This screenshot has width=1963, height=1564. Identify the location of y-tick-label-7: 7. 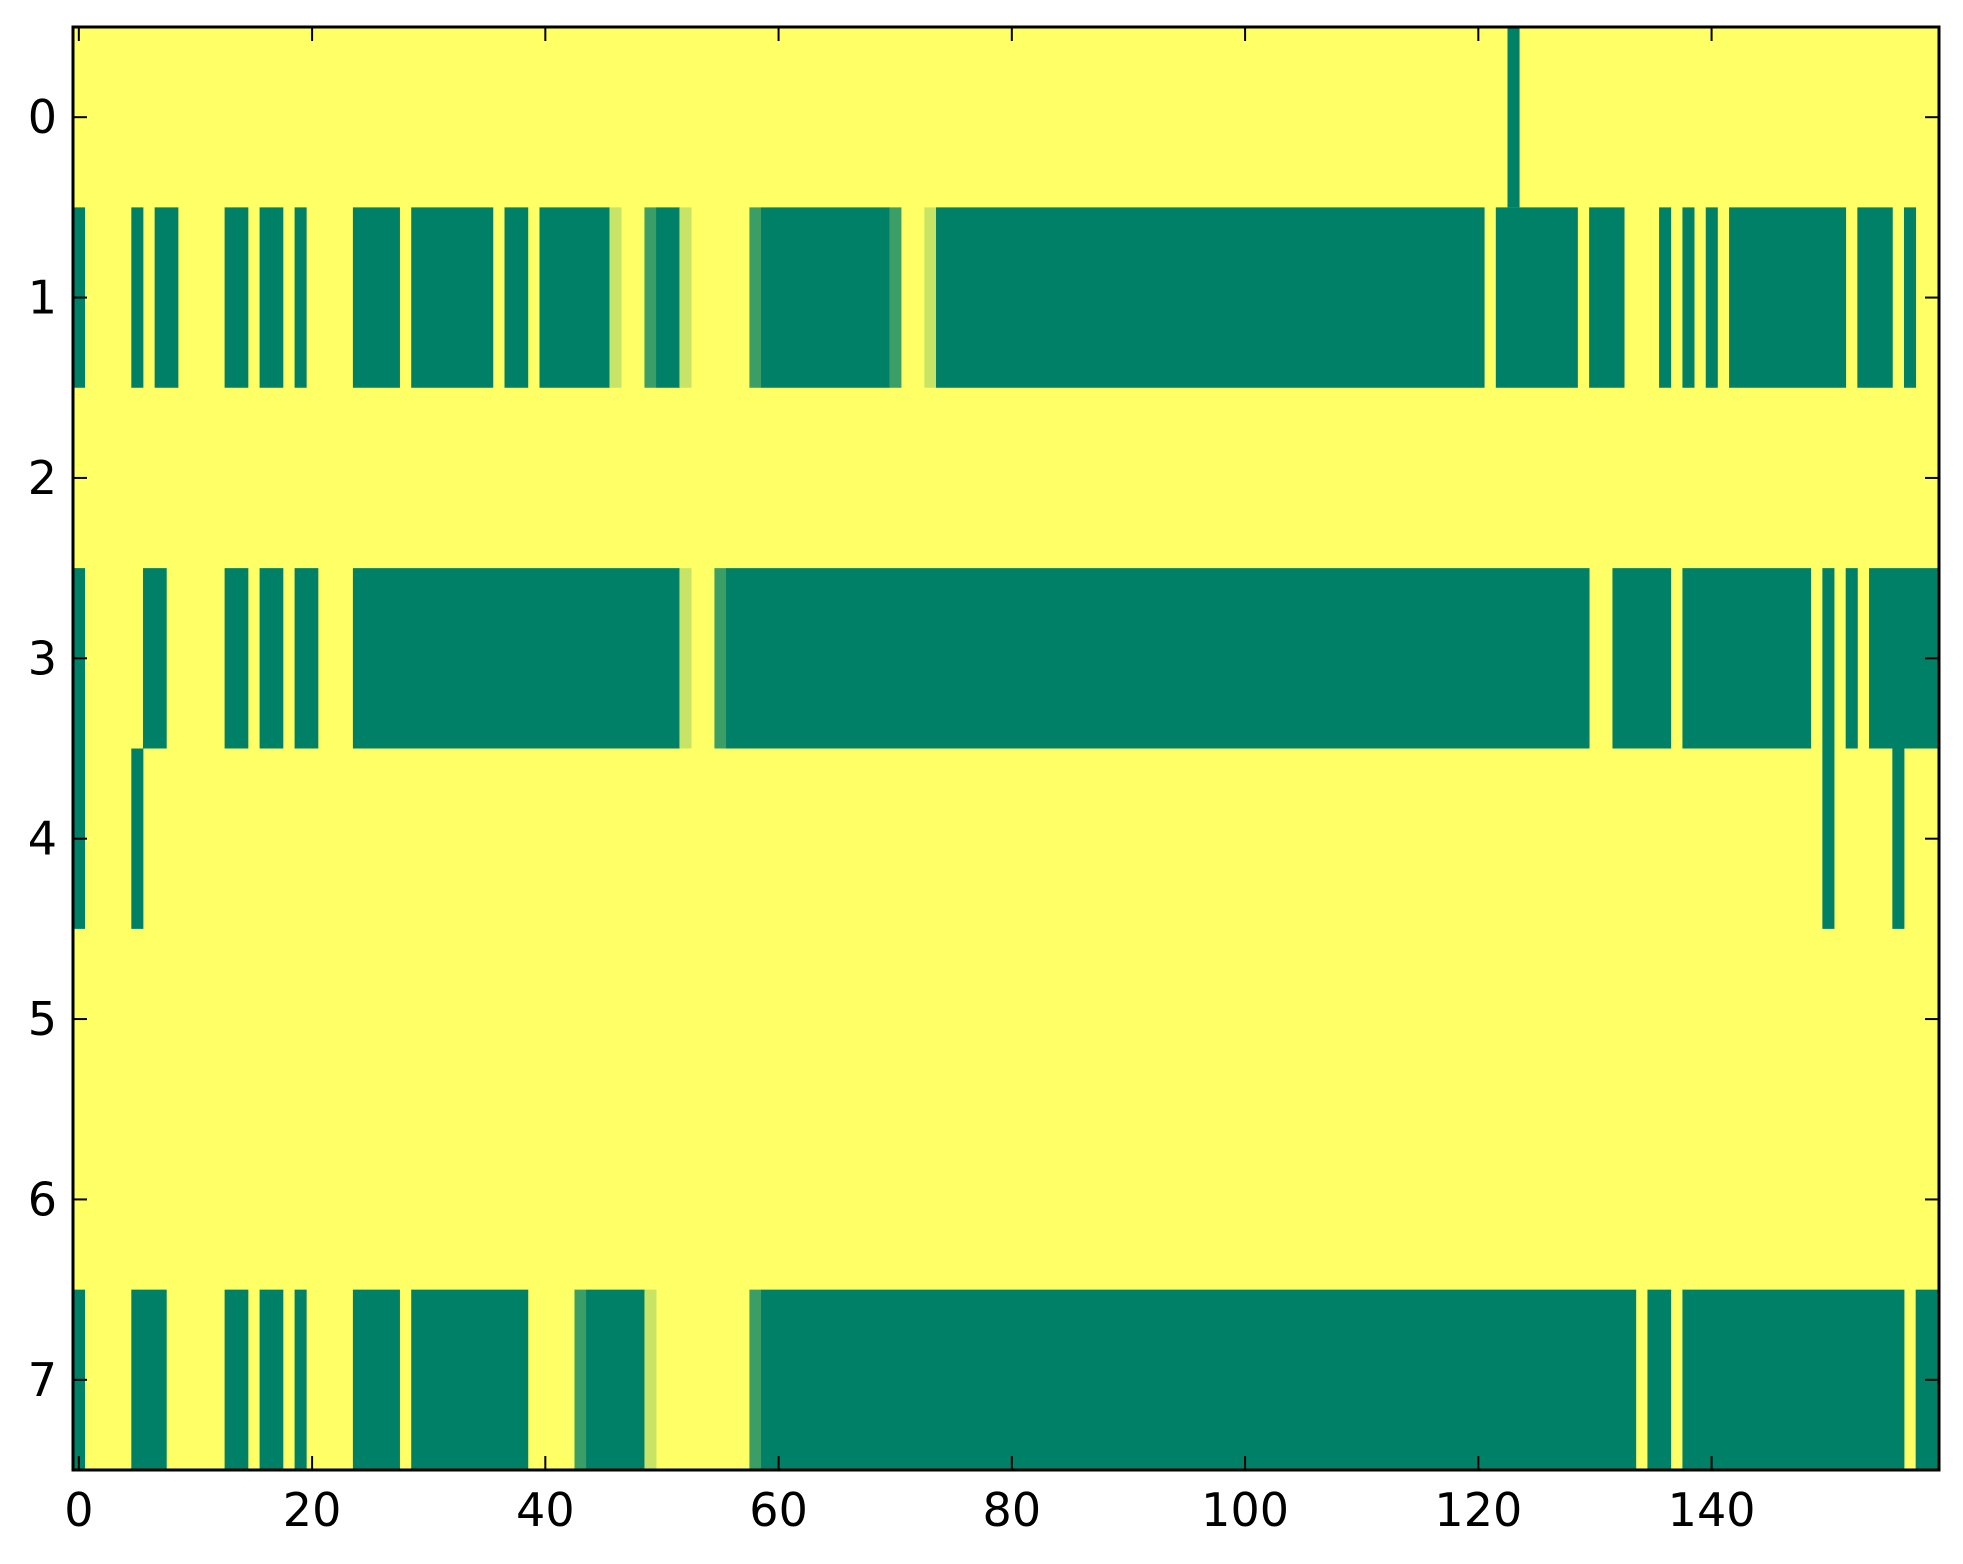
(42, 1380).